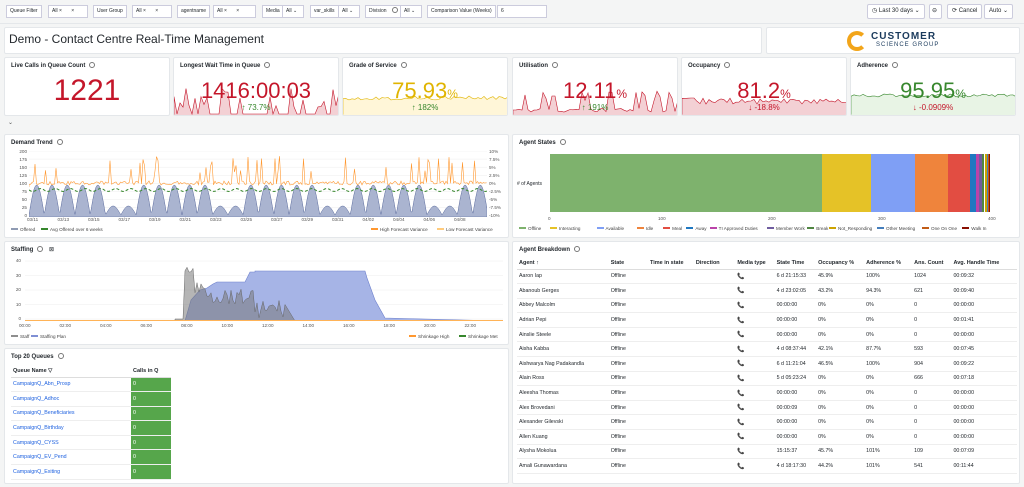  I want to click on column-header: State, so click(628, 264).